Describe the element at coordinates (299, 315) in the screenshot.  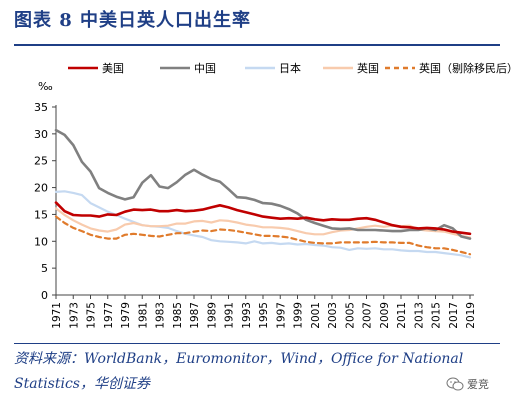
I see `x-tick-label: 1999` at that location.